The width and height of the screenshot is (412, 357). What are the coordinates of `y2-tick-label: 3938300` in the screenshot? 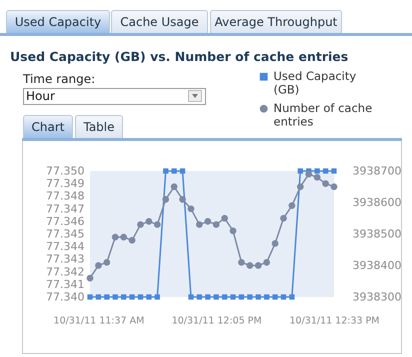 It's located at (377, 297).